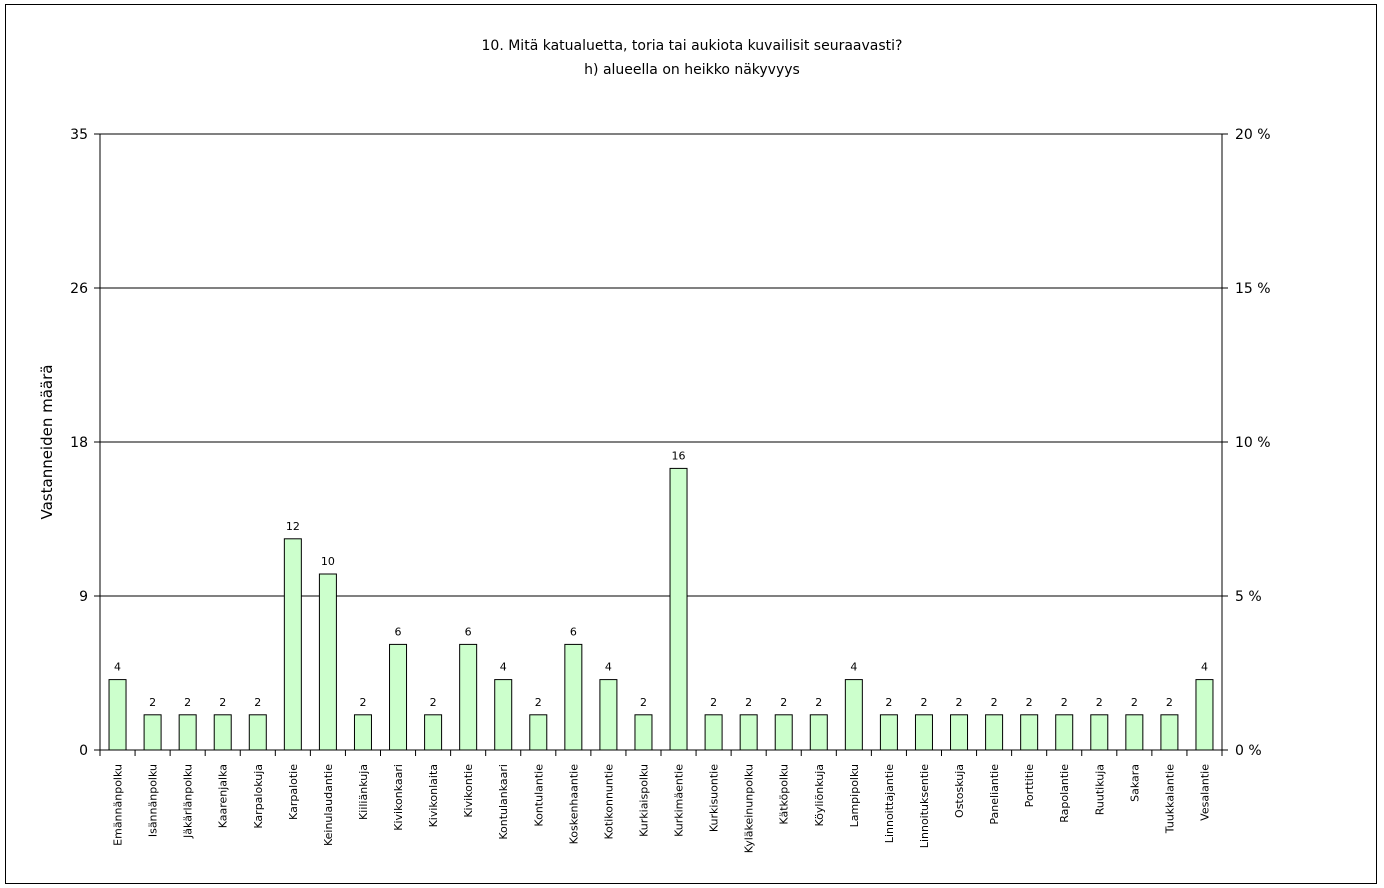 The image size is (1384, 888). What do you see at coordinates (118, 805) in the screenshot?
I see `x-tick-label: Emännänpolku` at bounding box center [118, 805].